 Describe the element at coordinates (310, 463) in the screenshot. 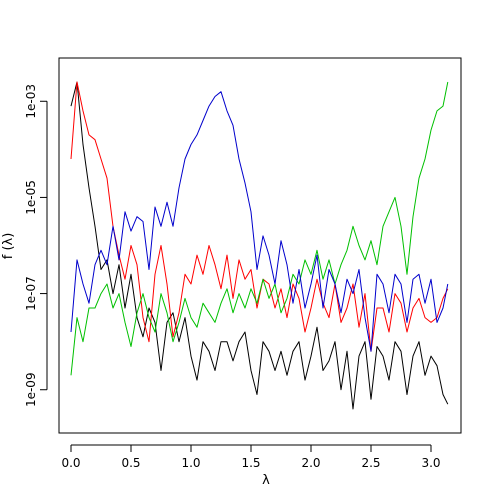

I see `x-tick-label: 2.0` at that location.